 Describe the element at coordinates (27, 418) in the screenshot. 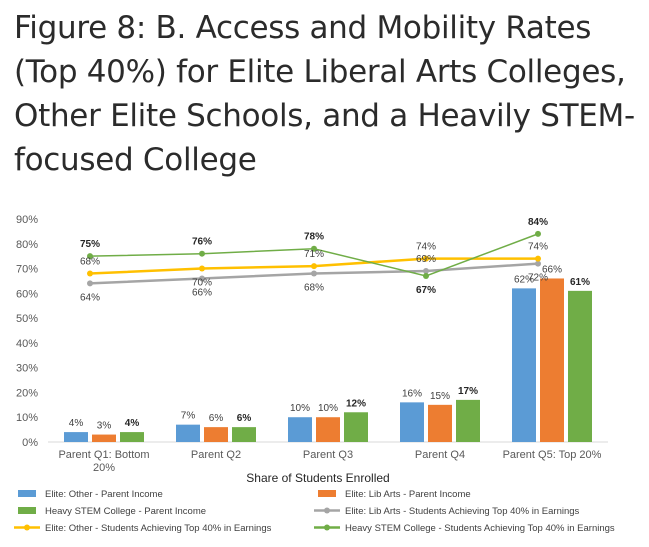

I see `y-tick-label: 10%` at that location.